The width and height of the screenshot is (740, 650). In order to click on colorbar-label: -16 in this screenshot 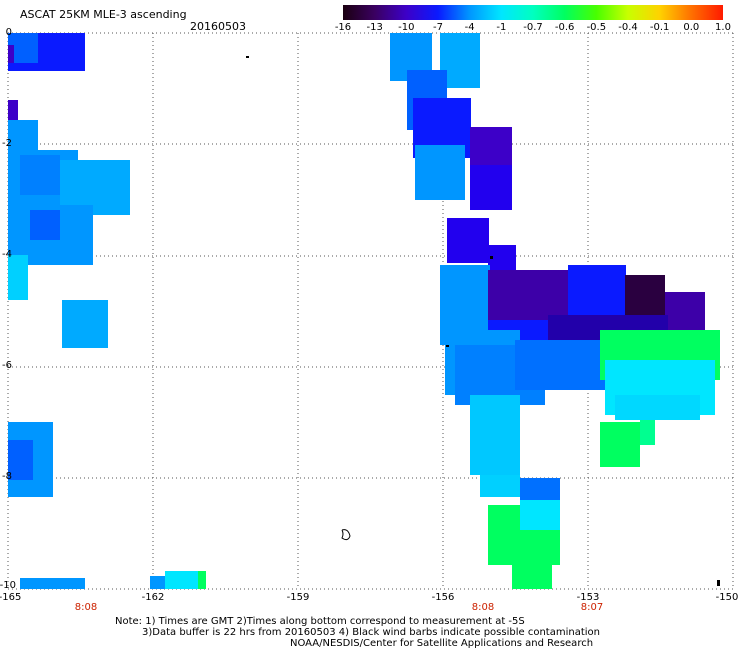, I will do `click(343, 27)`.